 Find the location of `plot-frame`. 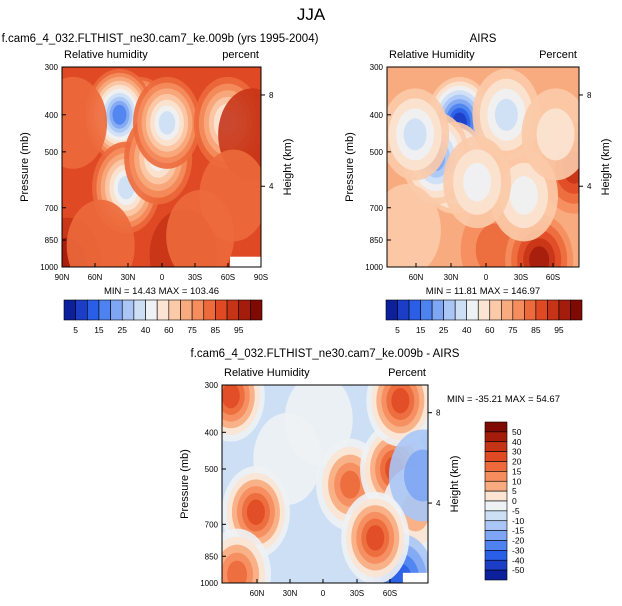

plot-frame is located at coordinates (483, 167).